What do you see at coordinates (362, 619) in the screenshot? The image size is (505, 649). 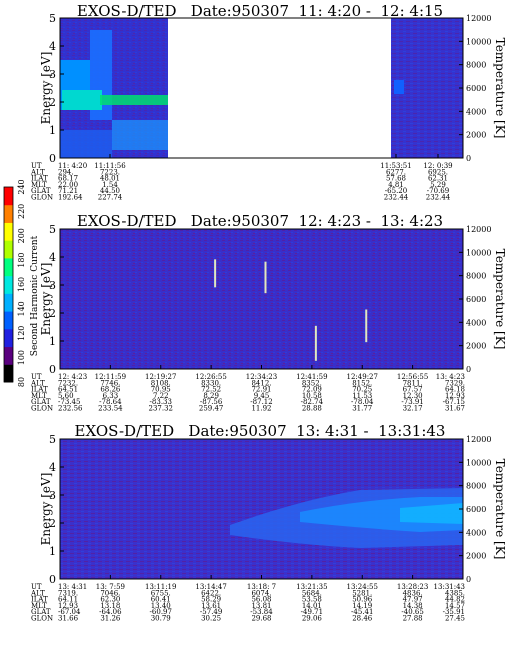 I see `orbit-value-glon: 28.46` at bounding box center [362, 619].